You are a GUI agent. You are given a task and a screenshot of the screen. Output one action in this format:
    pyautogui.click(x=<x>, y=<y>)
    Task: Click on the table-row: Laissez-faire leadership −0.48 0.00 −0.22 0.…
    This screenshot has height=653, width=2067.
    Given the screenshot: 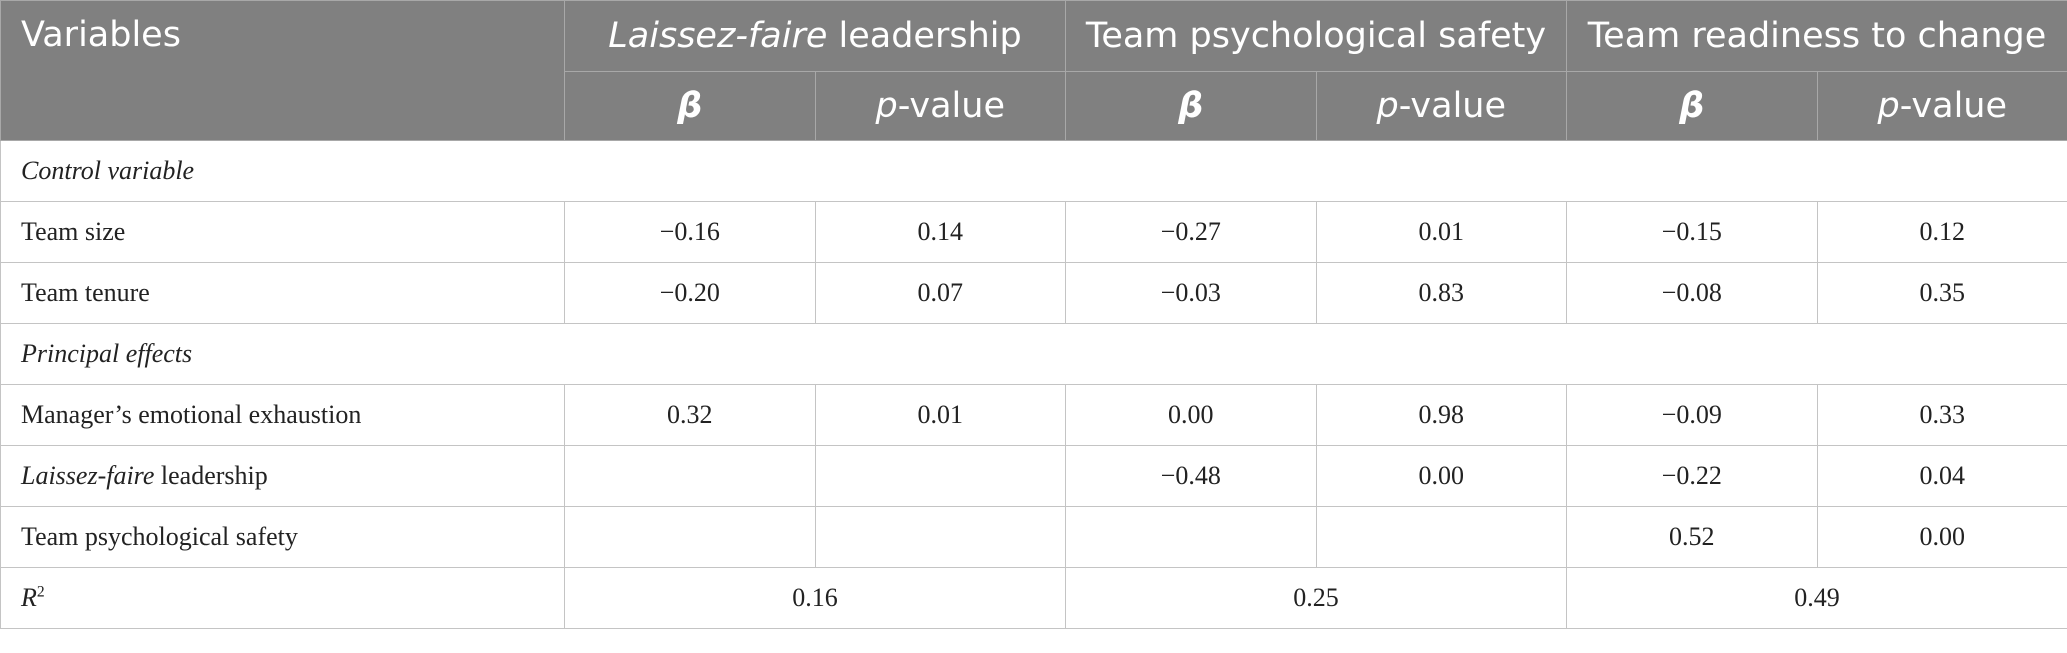 What is the action you would take?
    pyautogui.click(x=1033, y=476)
    